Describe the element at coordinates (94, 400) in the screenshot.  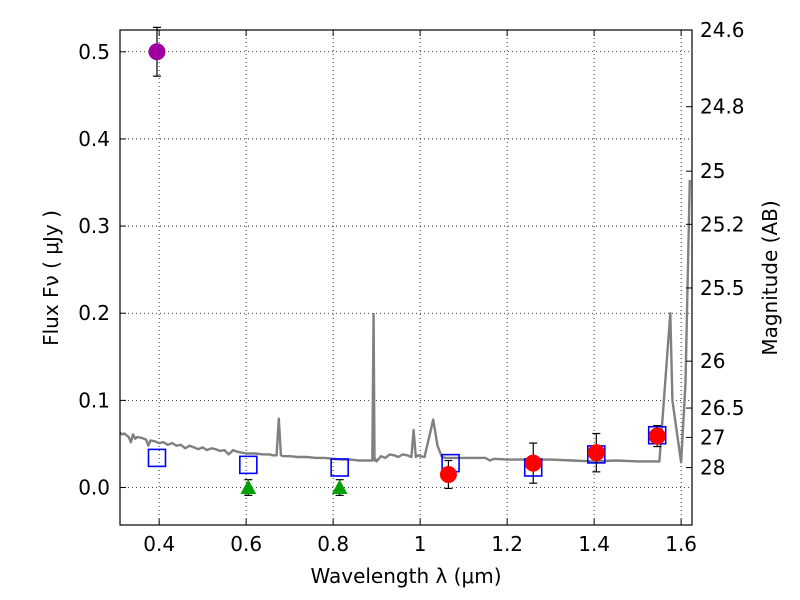
I see `y-tick-label: 0.1` at that location.